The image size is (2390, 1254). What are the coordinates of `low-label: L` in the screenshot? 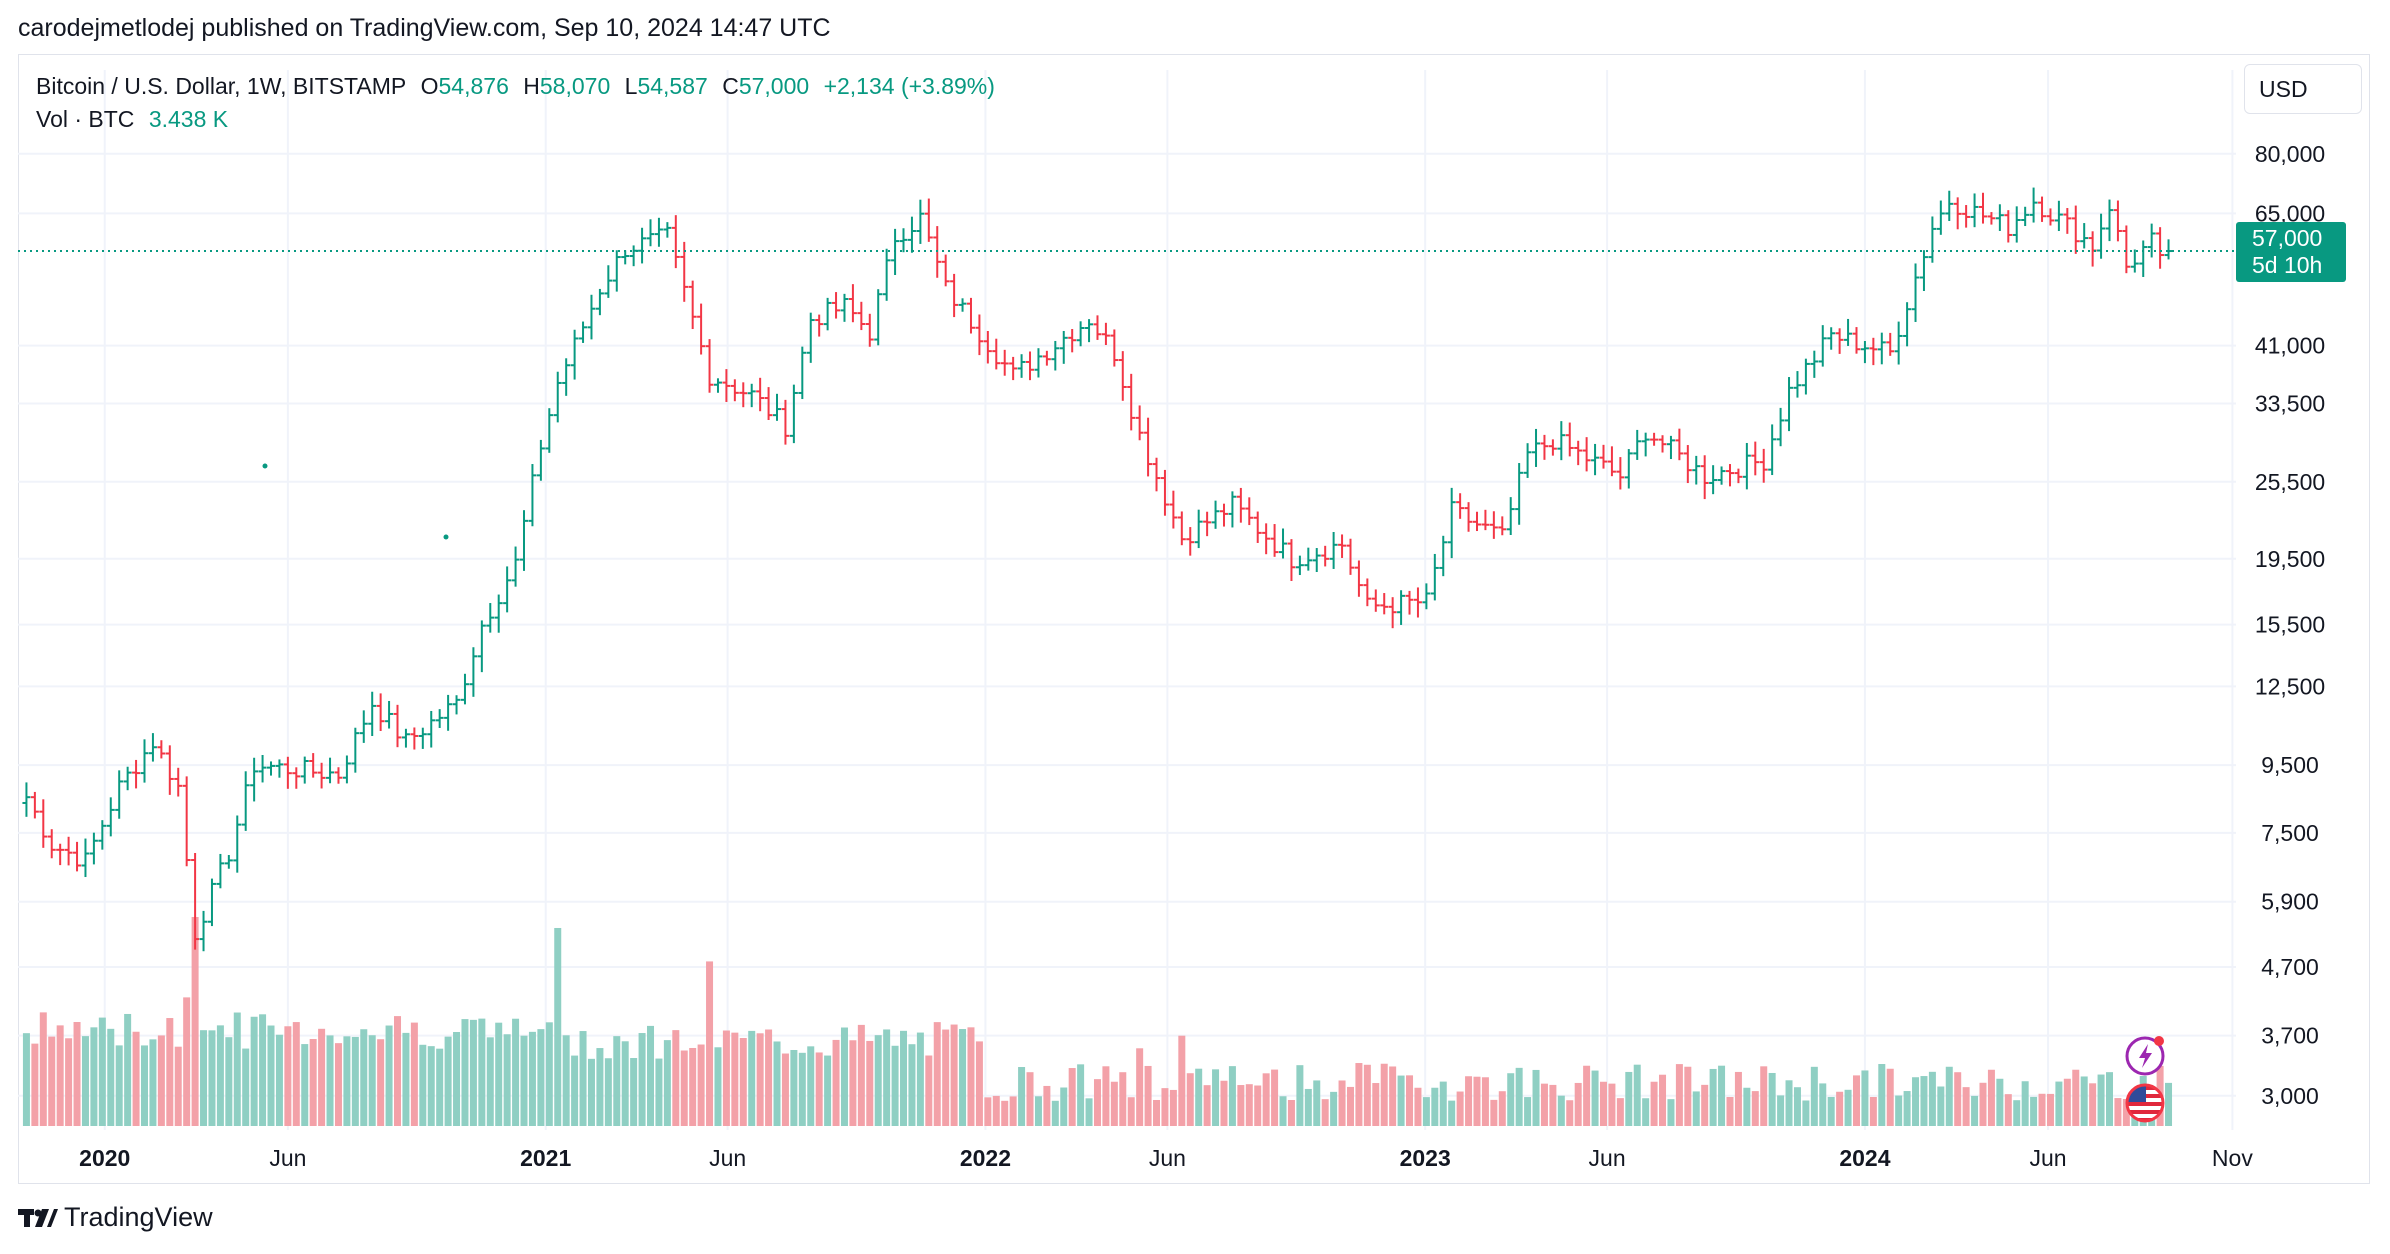 It's located at (631, 86).